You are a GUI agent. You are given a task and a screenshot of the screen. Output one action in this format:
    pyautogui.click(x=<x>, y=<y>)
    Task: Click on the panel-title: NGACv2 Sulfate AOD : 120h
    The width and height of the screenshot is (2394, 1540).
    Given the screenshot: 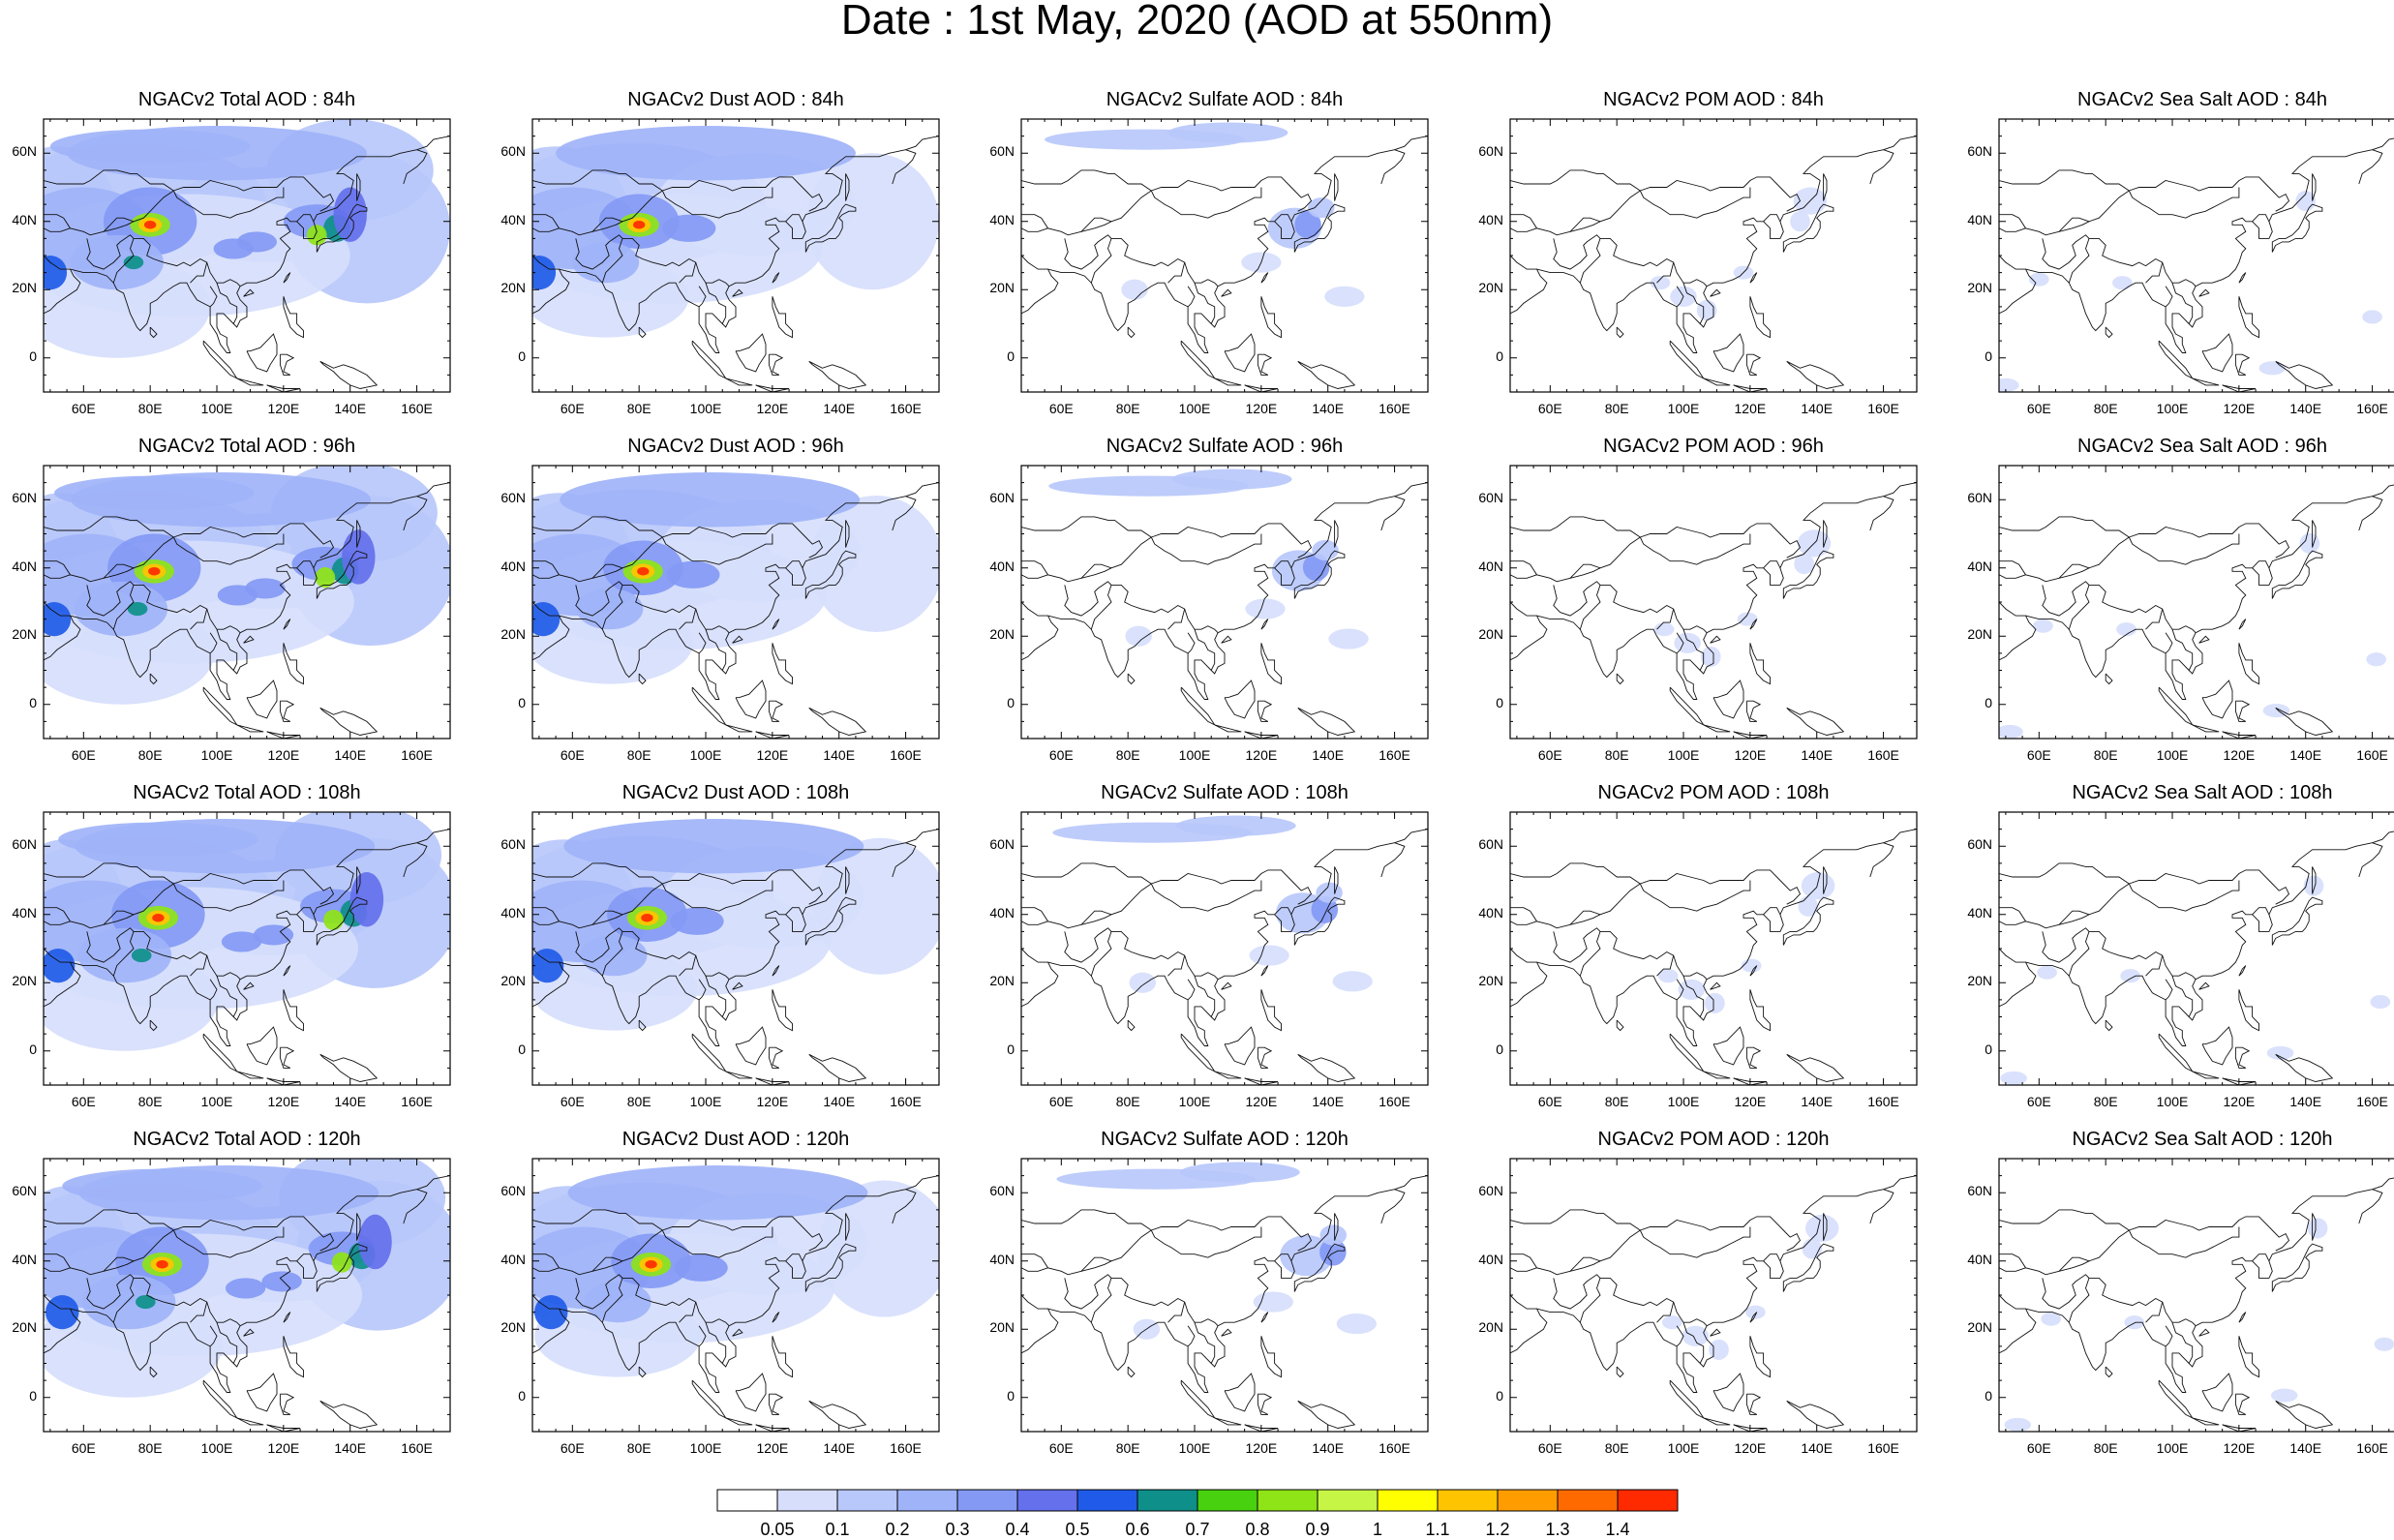 What is the action you would take?
    pyautogui.click(x=1225, y=1139)
    